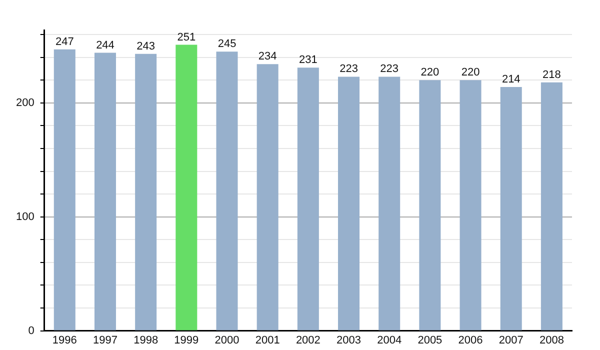 Image resolution: width=600 pixels, height=350 pixels. I want to click on x-tick-label: 2005, so click(430, 340).